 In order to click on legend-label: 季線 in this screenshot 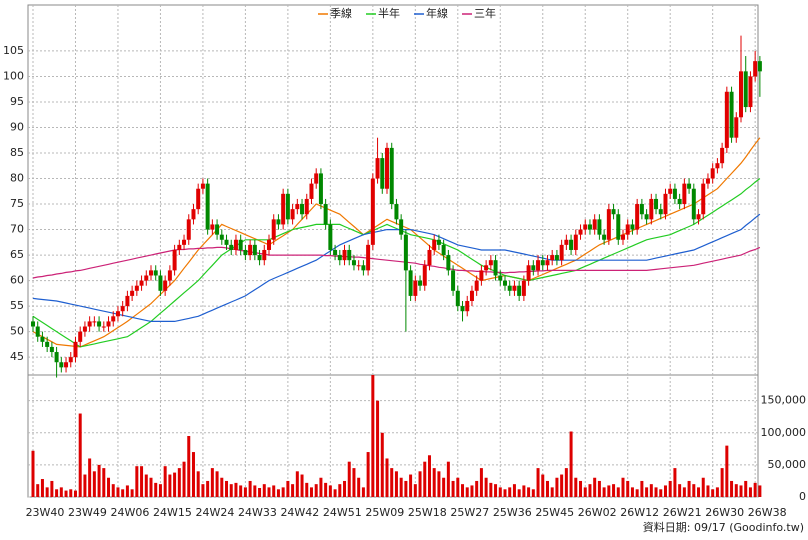, I will do `click(341, 13)`.